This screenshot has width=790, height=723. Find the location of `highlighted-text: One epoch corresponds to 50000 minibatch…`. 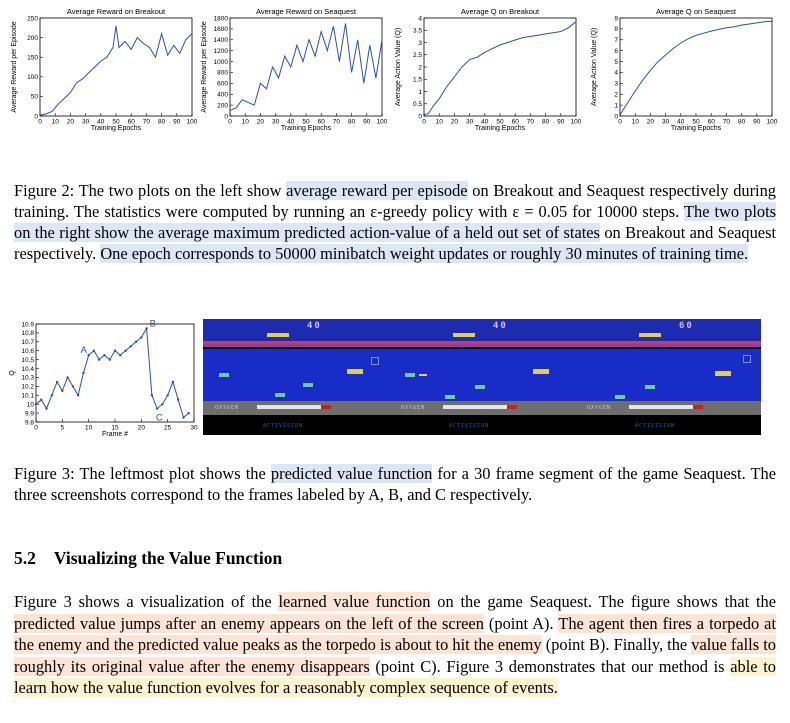

highlighted-text: One epoch corresponds to 50000 minibatch… is located at coordinates (424, 253).